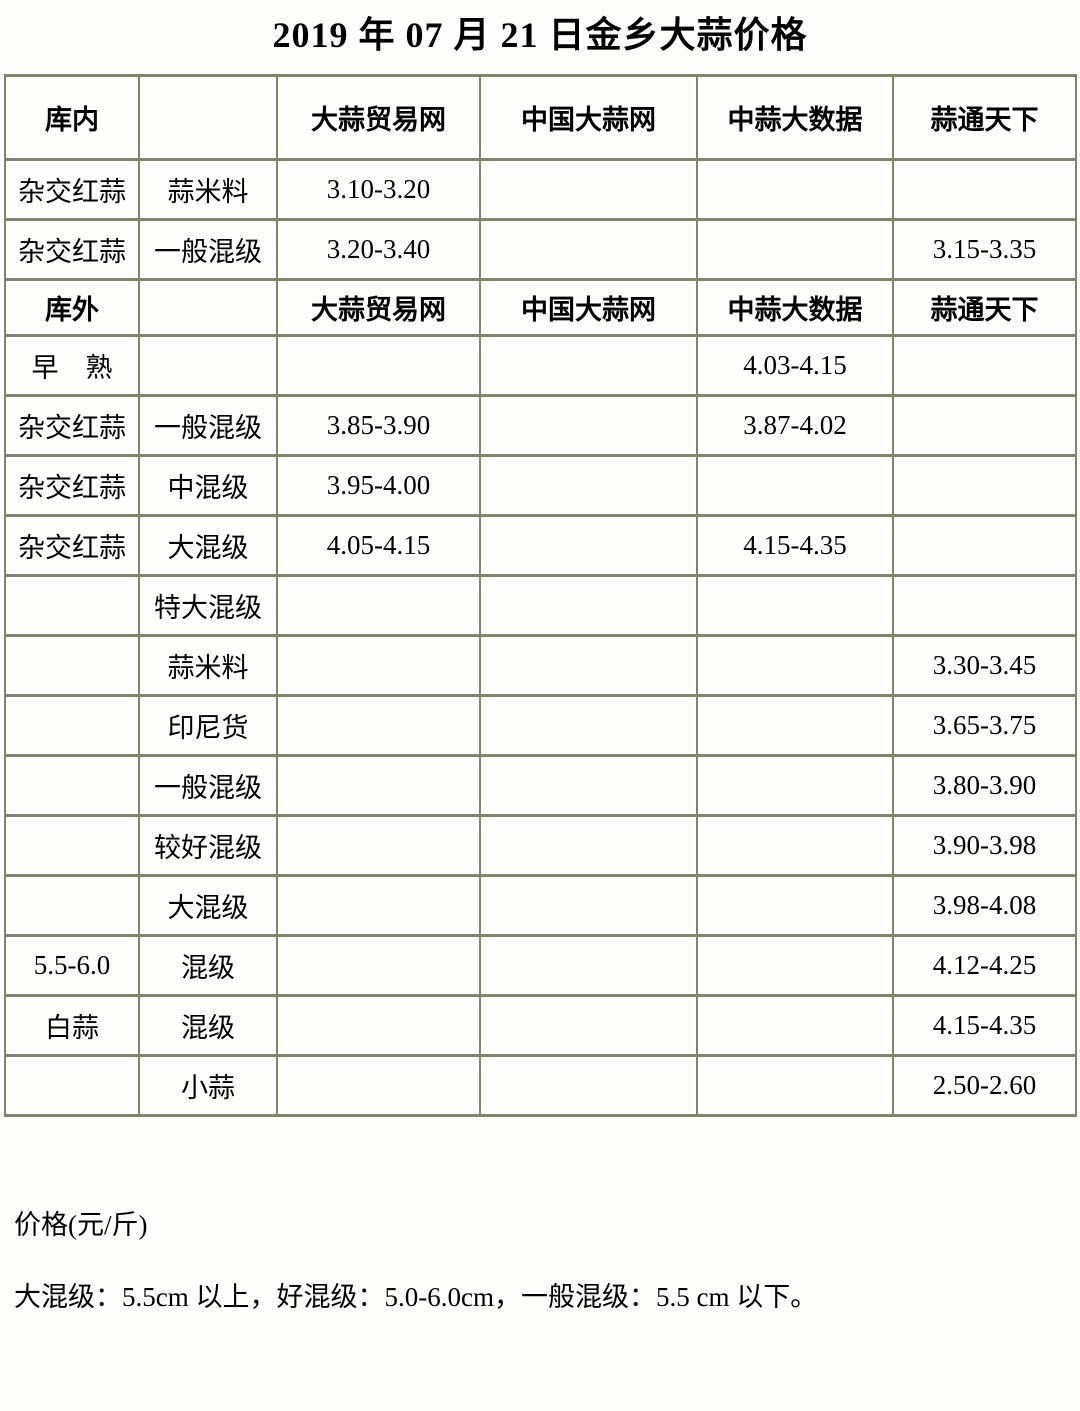 The height and width of the screenshot is (1411, 1080). What do you see at coordinates (540, 545) in the screenshot?
I see `table-row: 杂交红蒜 大混级 4.05-4.15 4.15-4.35` at bounding box center [540, 545].